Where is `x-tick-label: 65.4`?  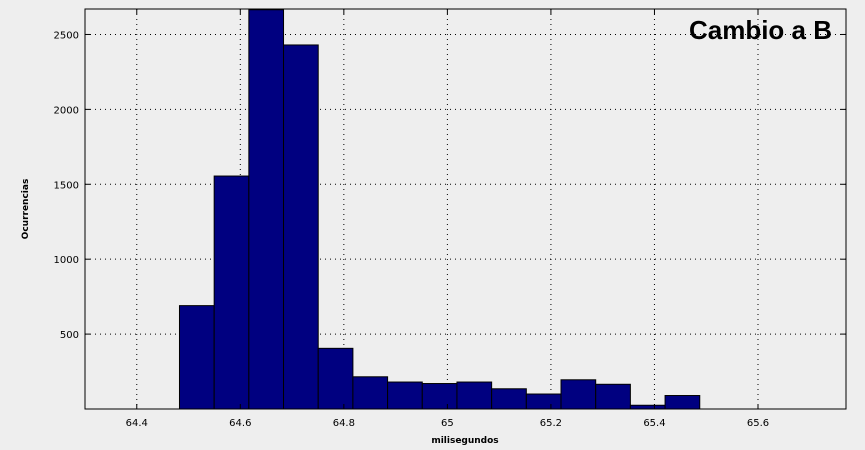
x-tick-label: 65.4 is located at coordinates (654, 423).